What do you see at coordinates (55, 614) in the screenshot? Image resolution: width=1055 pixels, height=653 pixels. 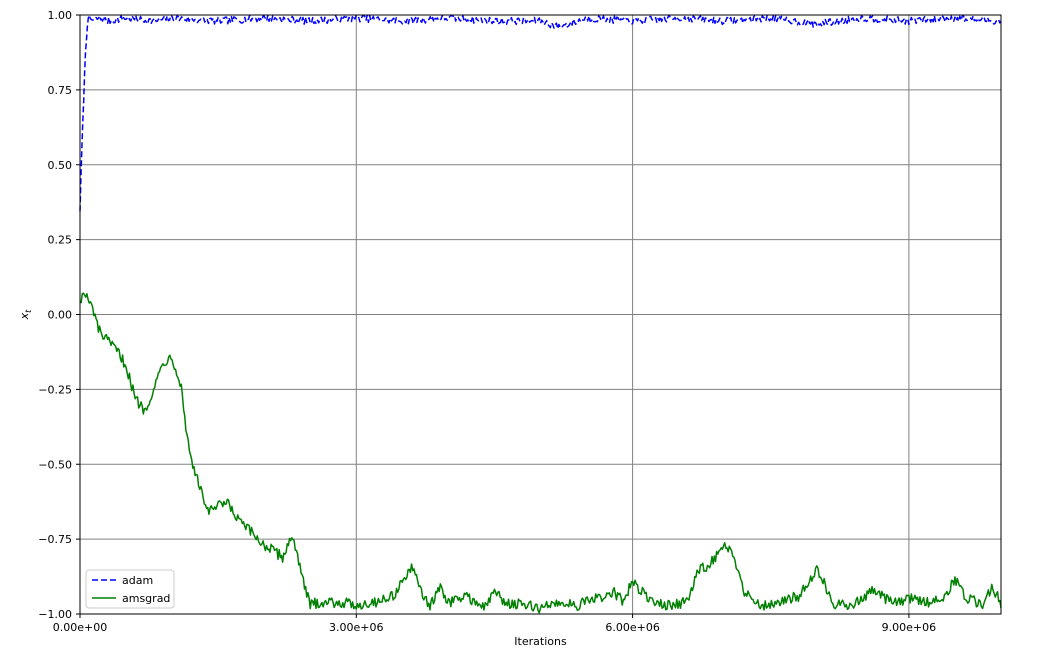 I see `y-tick-label: −1.00` at bounding box center [55, 614].